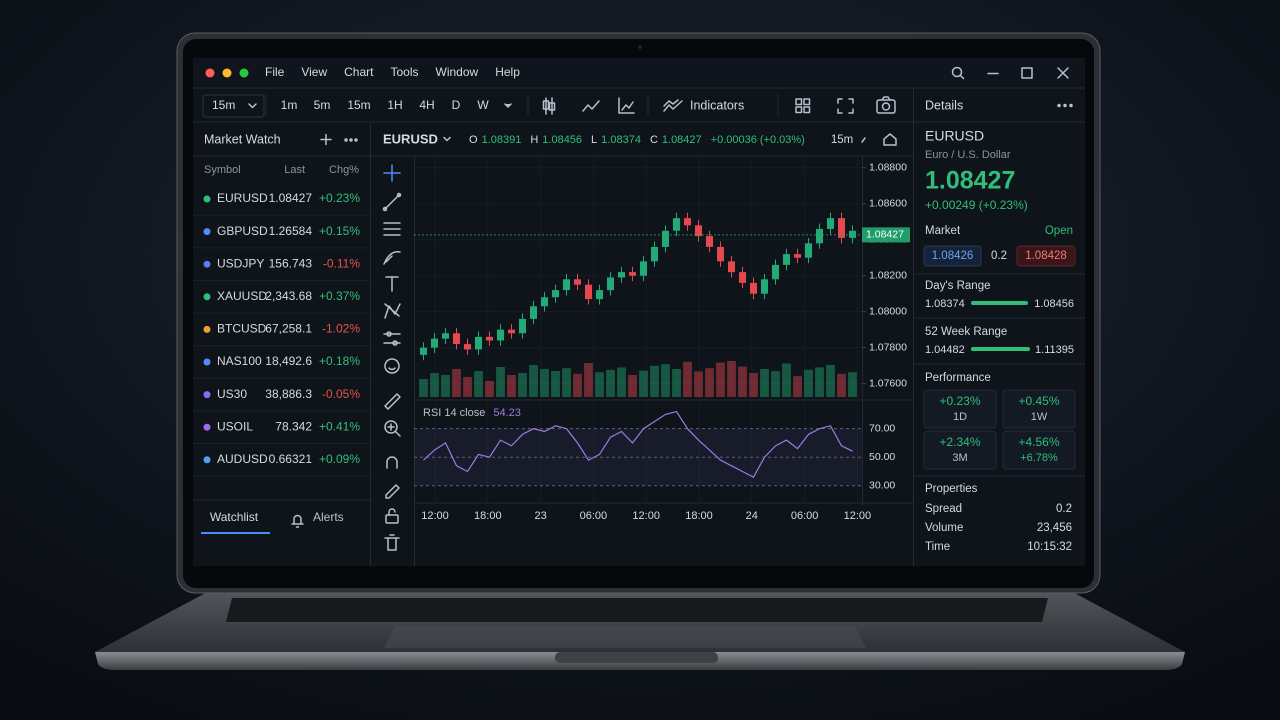  What do you see at coordinates (227, 73) in the screenshot?
I see `window-min-dot` at bounding box center [227, 73].